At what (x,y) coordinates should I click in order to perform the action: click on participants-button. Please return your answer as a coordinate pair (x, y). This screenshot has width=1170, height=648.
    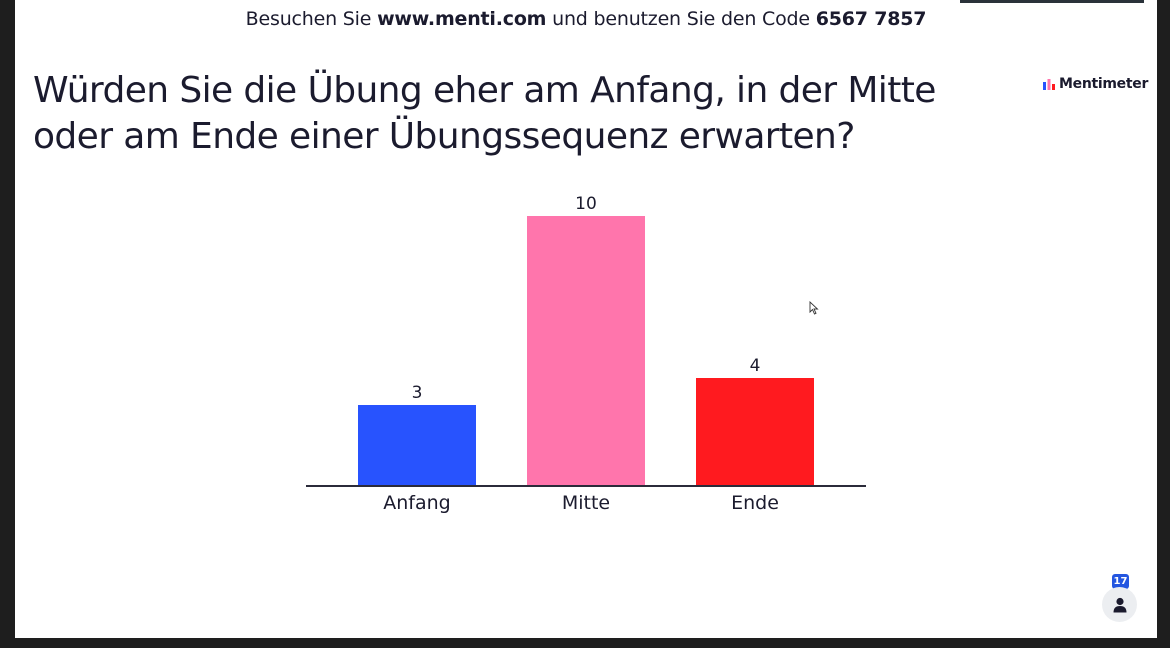
    Looking at the image, I should click on (1119, 604).